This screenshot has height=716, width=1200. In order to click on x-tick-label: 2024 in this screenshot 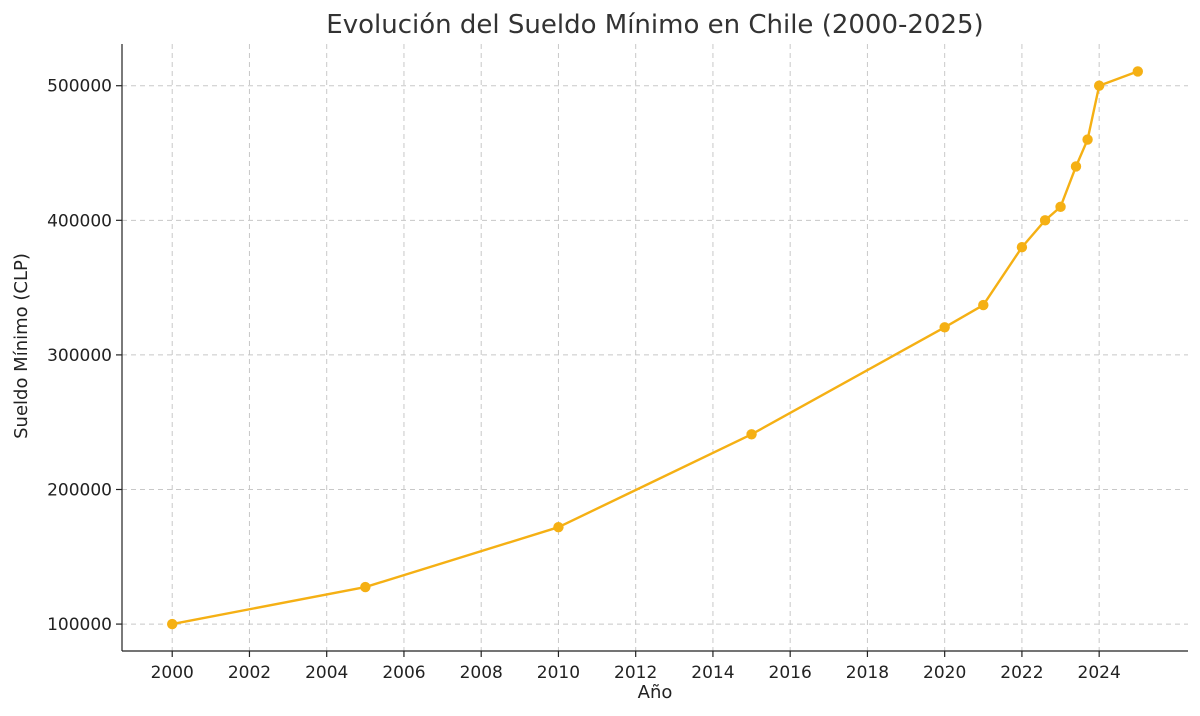, I will do `click(1099, 673)`.